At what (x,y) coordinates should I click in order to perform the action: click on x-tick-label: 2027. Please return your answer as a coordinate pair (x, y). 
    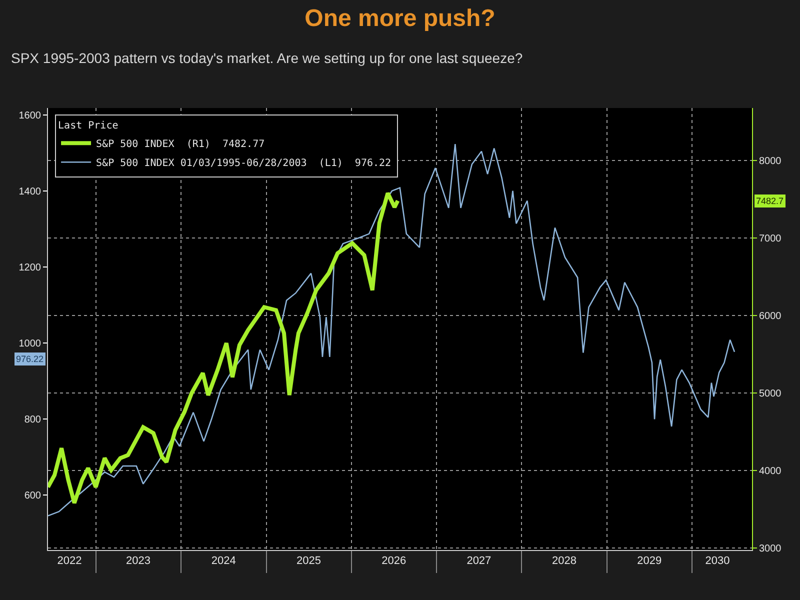
    Looking at the image, I should click on (479, 561).